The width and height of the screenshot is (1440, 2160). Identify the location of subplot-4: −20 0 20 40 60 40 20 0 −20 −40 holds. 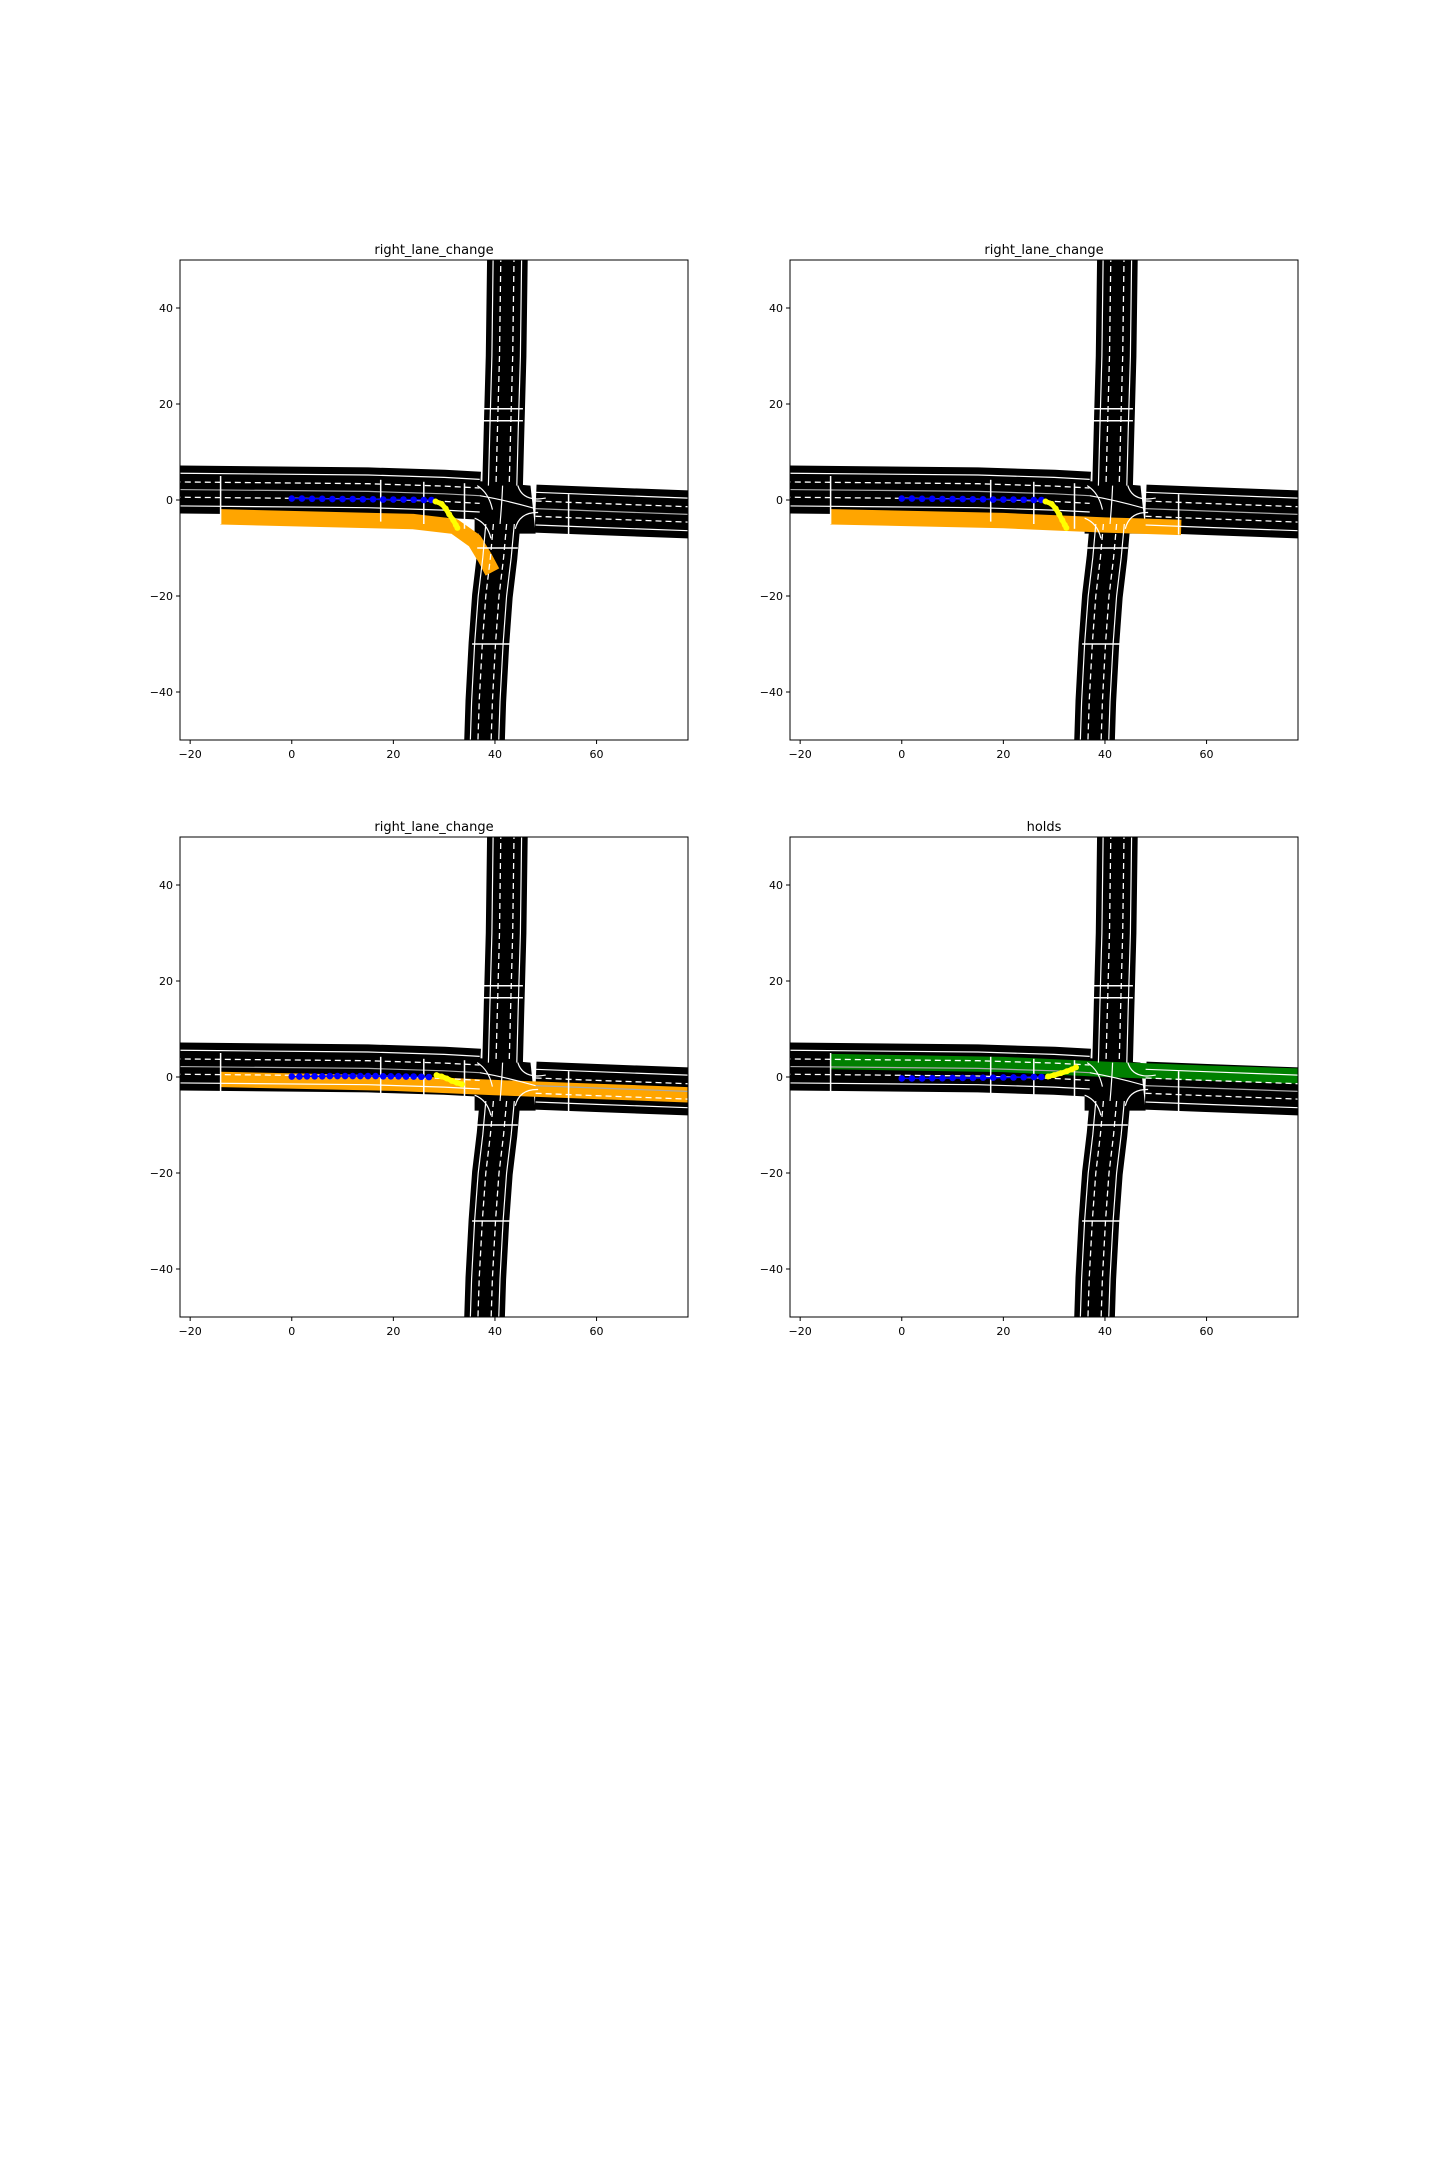
(1029, 1079).